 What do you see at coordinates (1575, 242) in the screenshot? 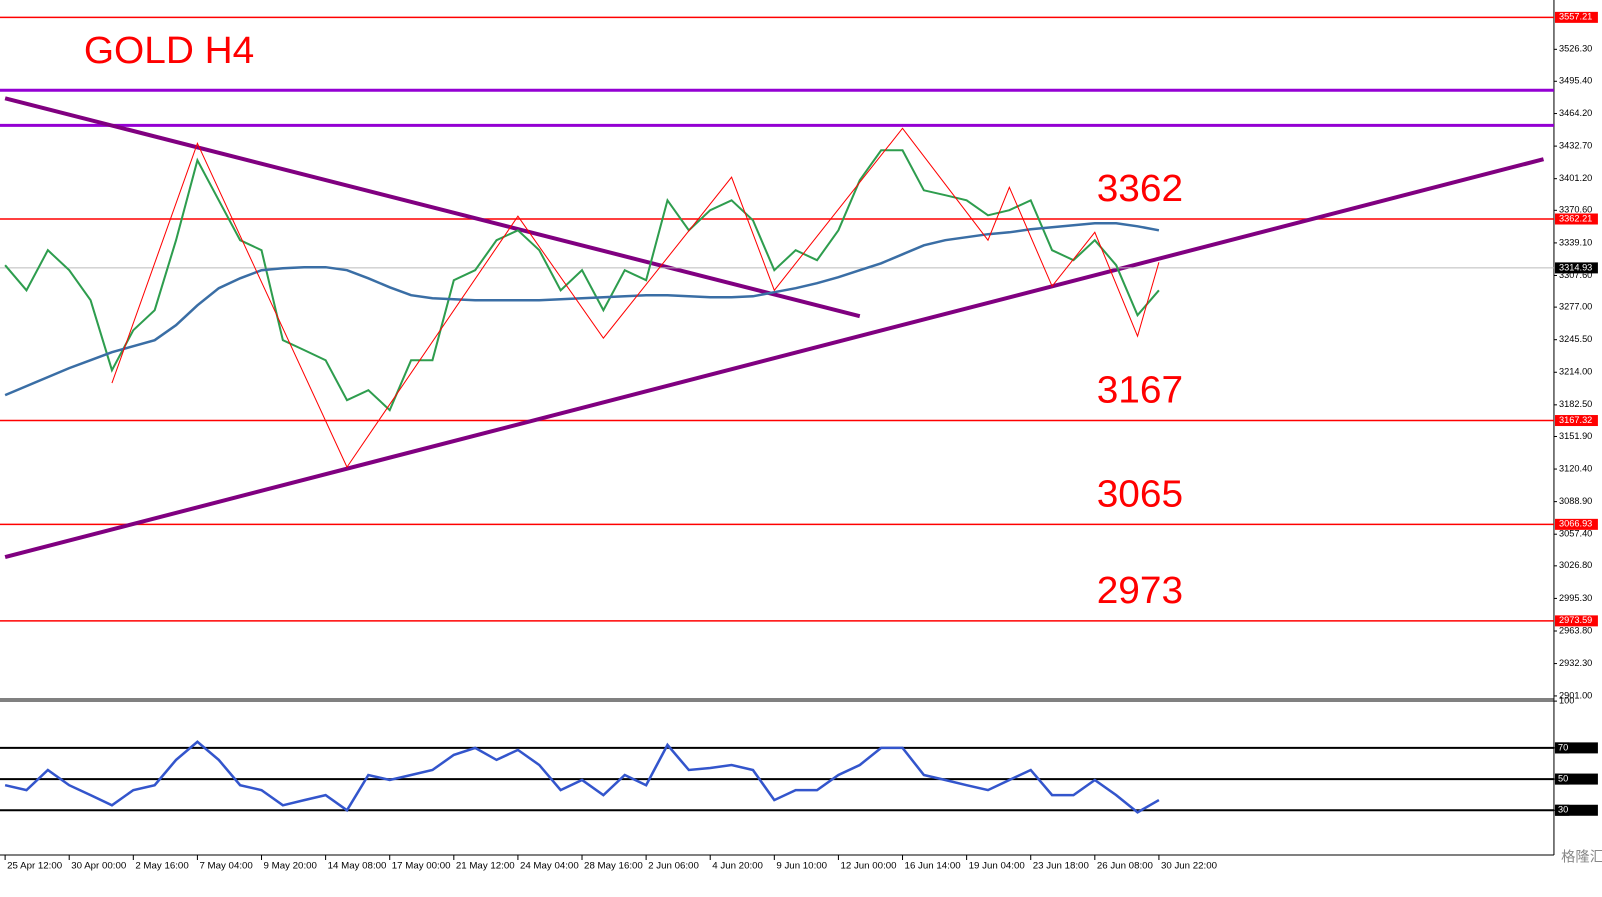
I see `y-tick-label: 3339.10` at bounding box center [1575, 242].